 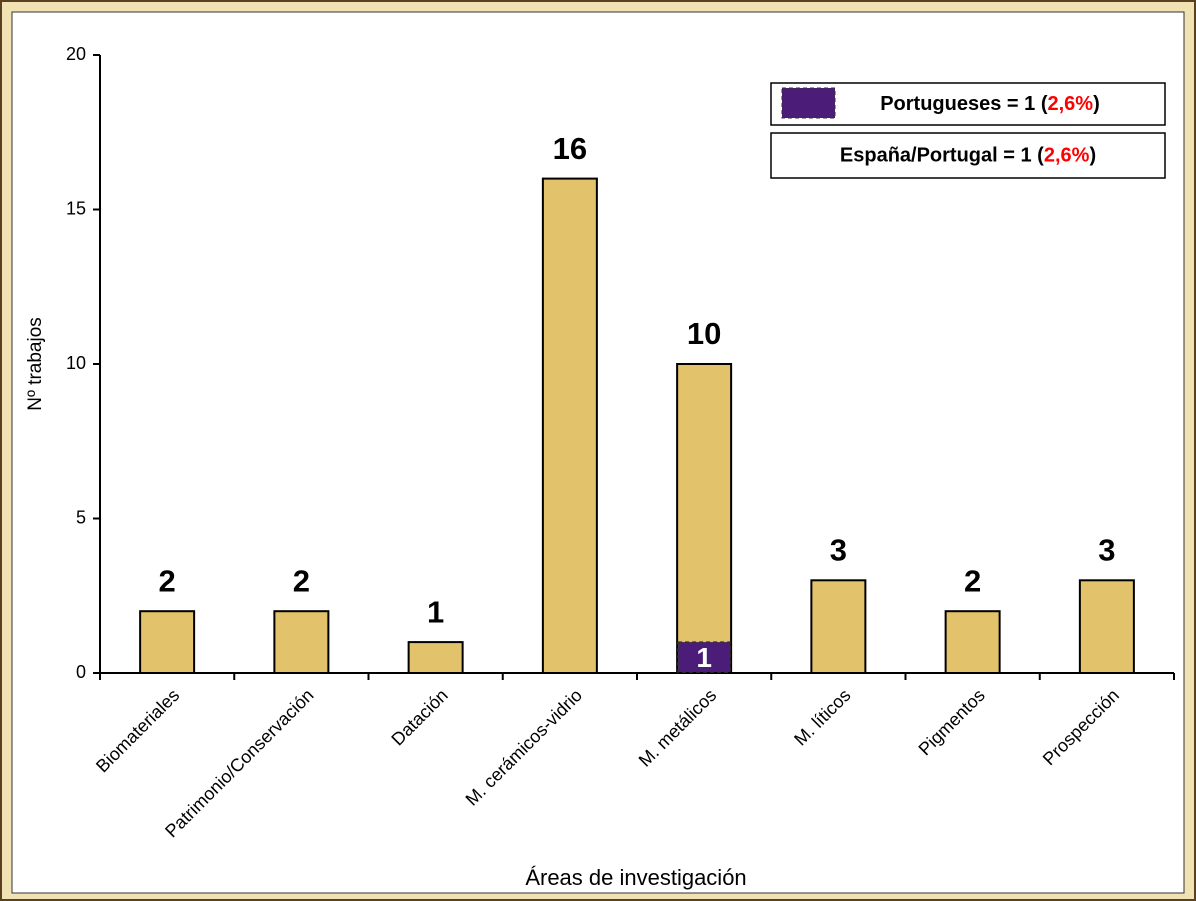 I want to click on y-tick-label: 20, so click(x=76, y=54).